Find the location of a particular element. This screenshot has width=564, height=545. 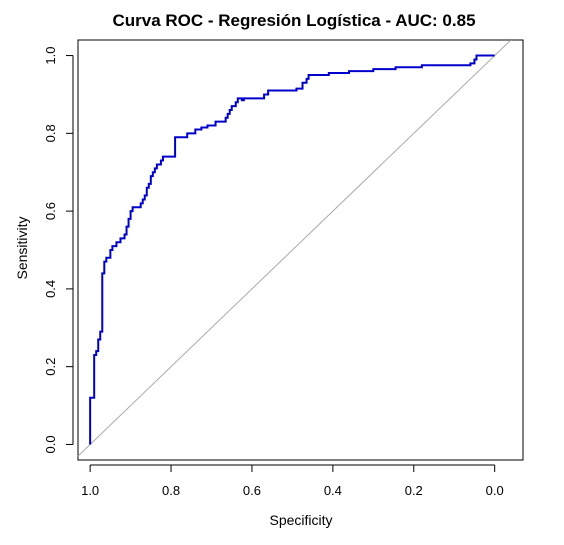

x-axis-label: Specificity is located at coordinates (300, 520).